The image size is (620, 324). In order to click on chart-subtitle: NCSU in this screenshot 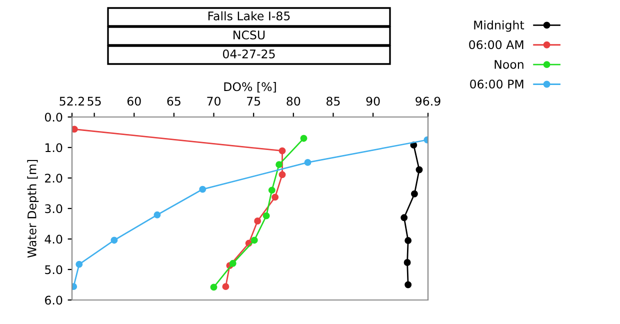, I will do `click(249, 35)`.